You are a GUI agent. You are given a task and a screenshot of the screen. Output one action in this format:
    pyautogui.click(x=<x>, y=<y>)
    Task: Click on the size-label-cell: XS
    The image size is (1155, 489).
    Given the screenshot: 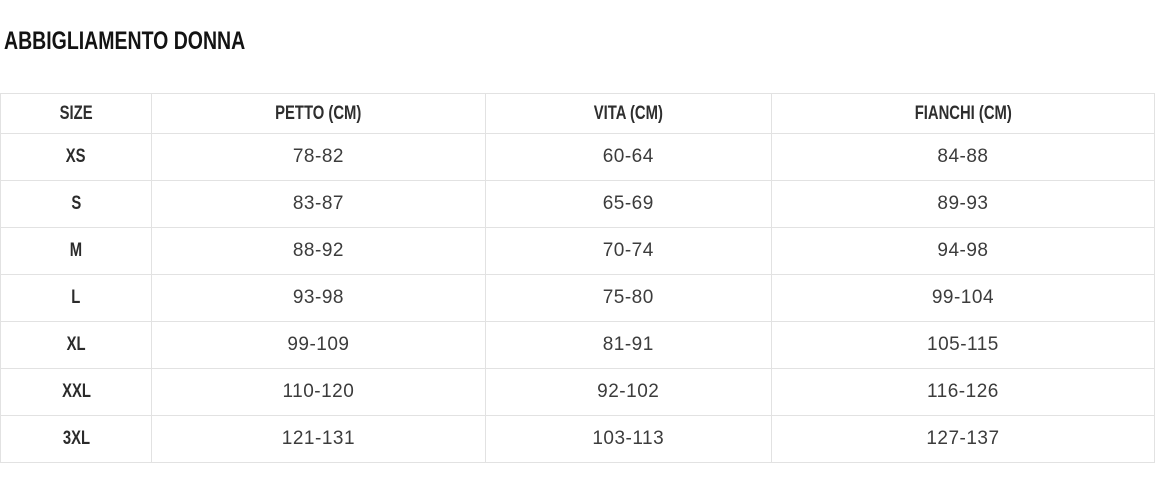 What is the action you would take?
    pyautogui.click(x=76, y=157)
    